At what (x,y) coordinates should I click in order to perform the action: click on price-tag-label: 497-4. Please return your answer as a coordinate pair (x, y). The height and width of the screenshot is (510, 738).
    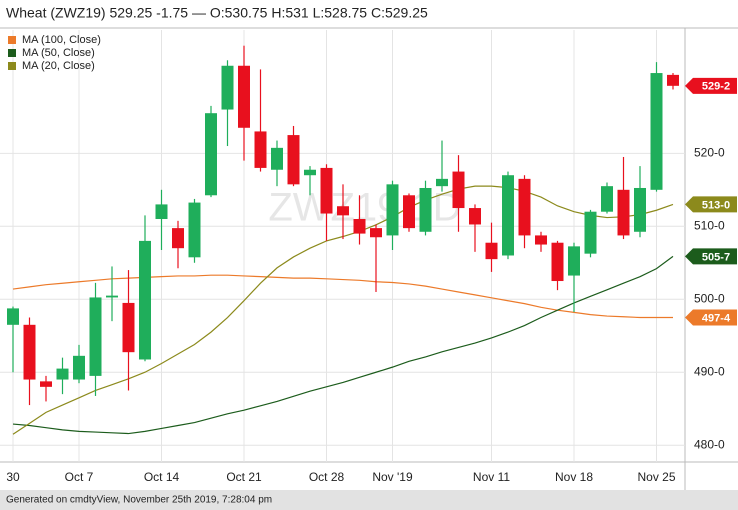
    Looking at the image, I should click on (716, 318).